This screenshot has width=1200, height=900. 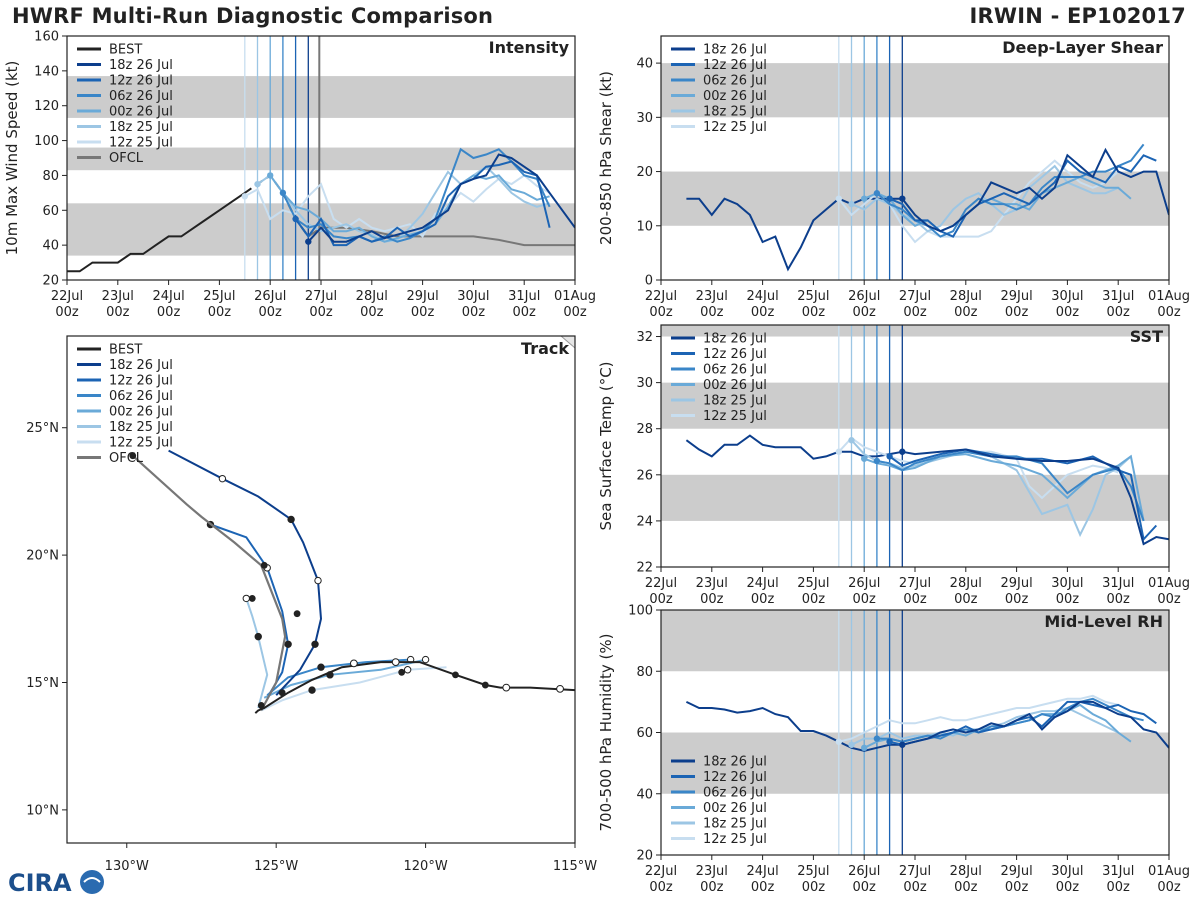 I want to click on sst-xtick-label: 22Jul, so click(x=661, y=583).